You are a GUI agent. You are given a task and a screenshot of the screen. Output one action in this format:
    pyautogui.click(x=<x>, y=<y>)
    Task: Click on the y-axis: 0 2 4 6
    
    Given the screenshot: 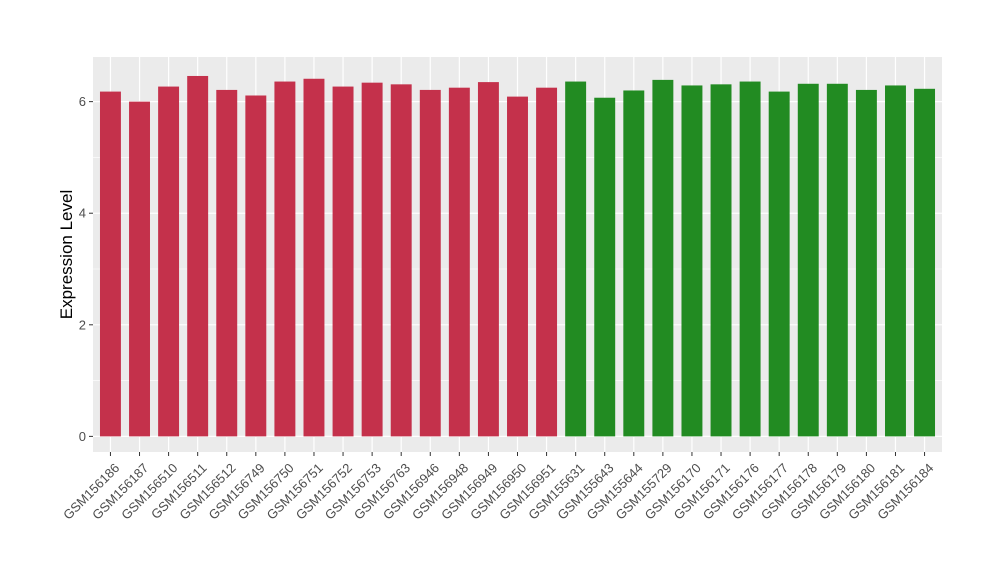 What is the action you would take?
    pyautogui.click(x=86, y=269)
    